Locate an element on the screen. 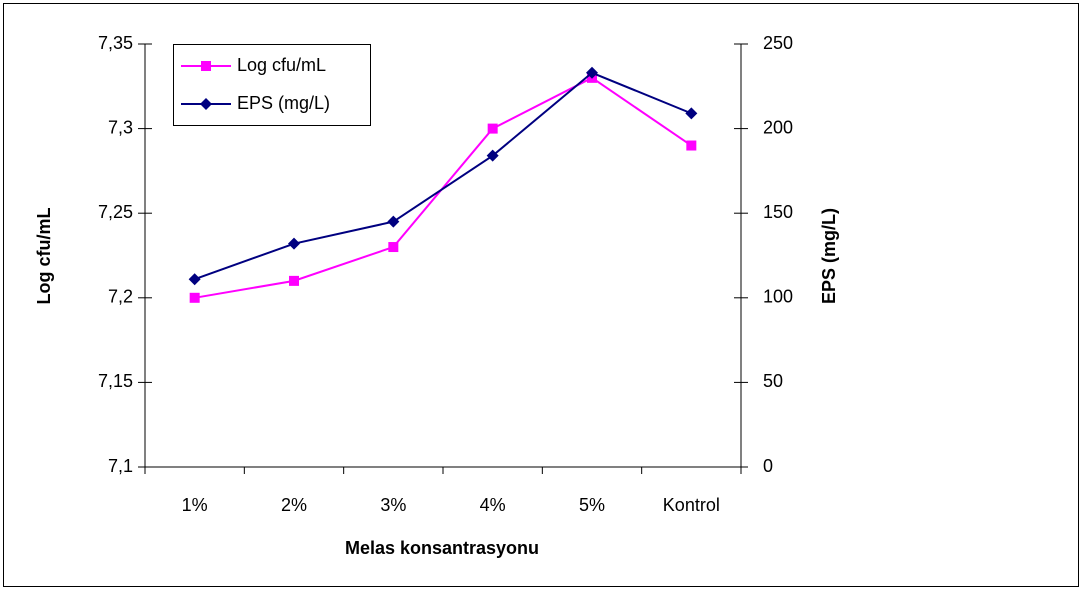  y2-tick-label: 100 is located at coordinates (778, 297).